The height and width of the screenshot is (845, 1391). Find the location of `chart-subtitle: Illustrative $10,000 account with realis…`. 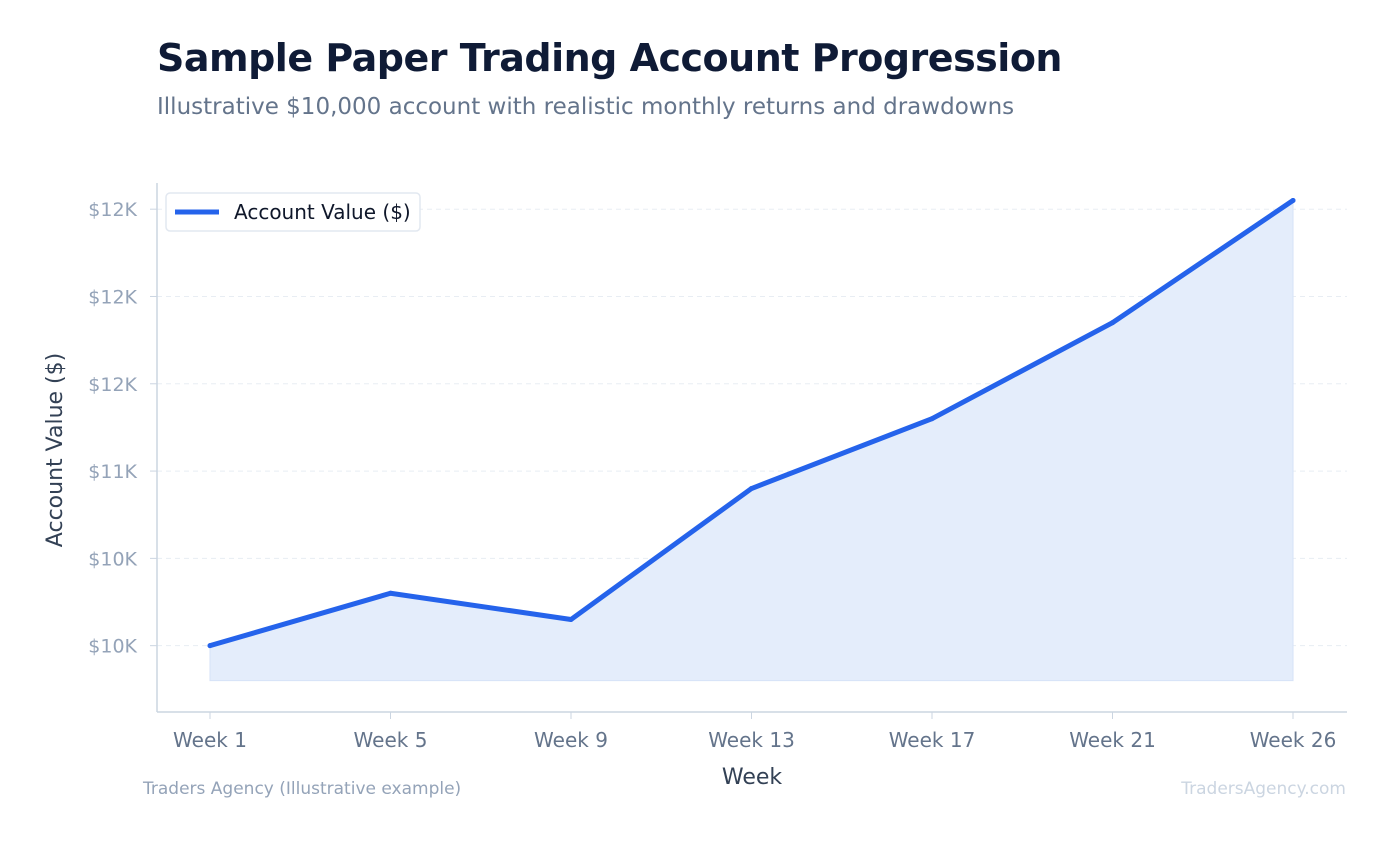

chart-subtitle: Illustrative $10,000 account with realis… is located at coordinates (586, 107).